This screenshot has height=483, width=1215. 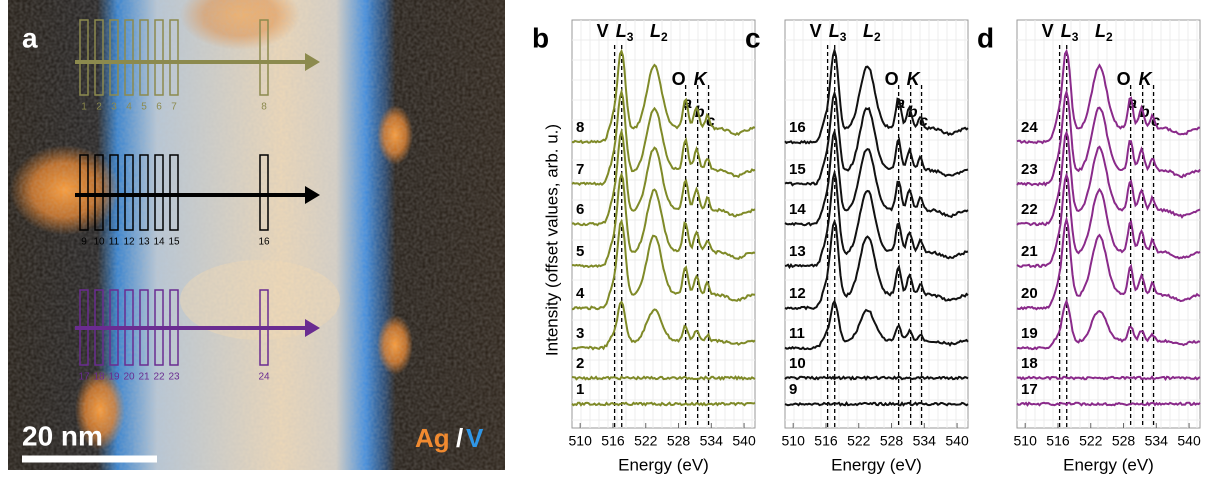 What do you see at coordinates (580, 363) in the screenshot?
I see `spectrum-label: 2` at bounding box center [580, 363].